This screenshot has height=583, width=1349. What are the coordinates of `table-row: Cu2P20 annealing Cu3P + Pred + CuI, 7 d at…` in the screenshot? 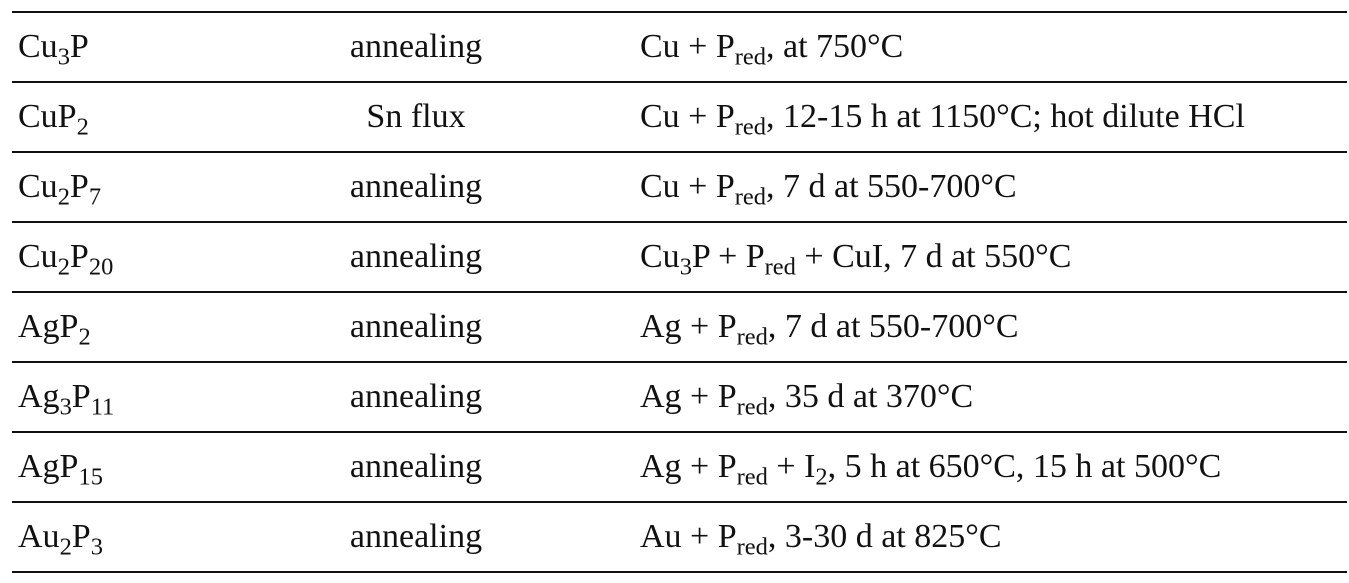 It's located at (679, 257).